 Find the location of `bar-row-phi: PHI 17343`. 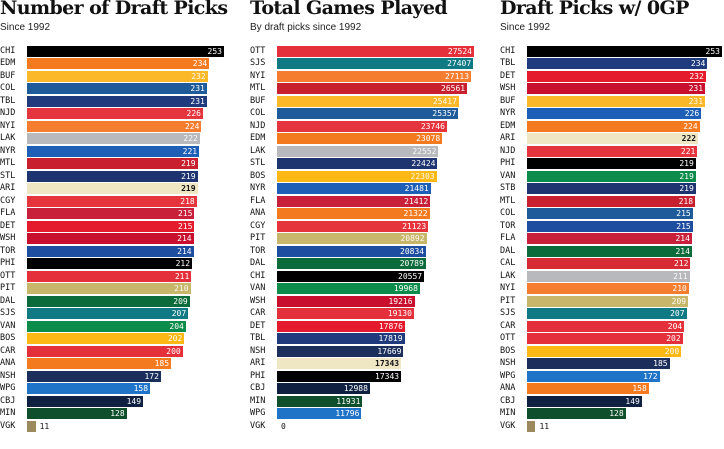

bar-row-phi: PHI 17343 is located at coordinates (362, 376).